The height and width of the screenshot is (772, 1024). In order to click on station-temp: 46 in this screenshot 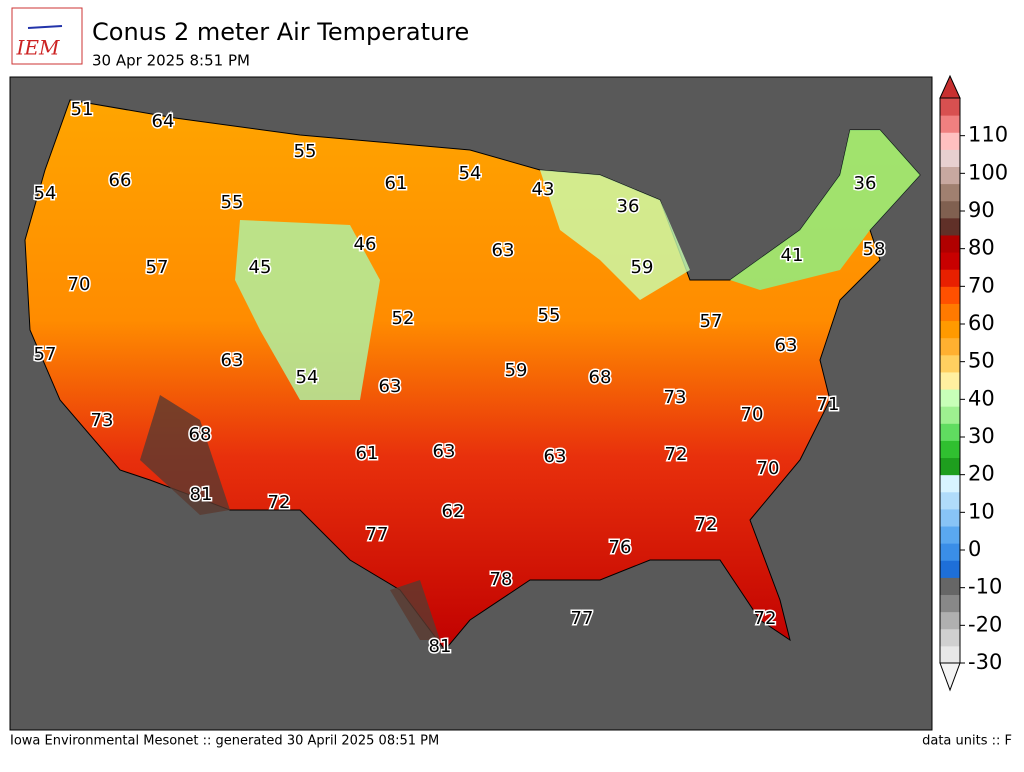, I will do `click(365, 244)`.